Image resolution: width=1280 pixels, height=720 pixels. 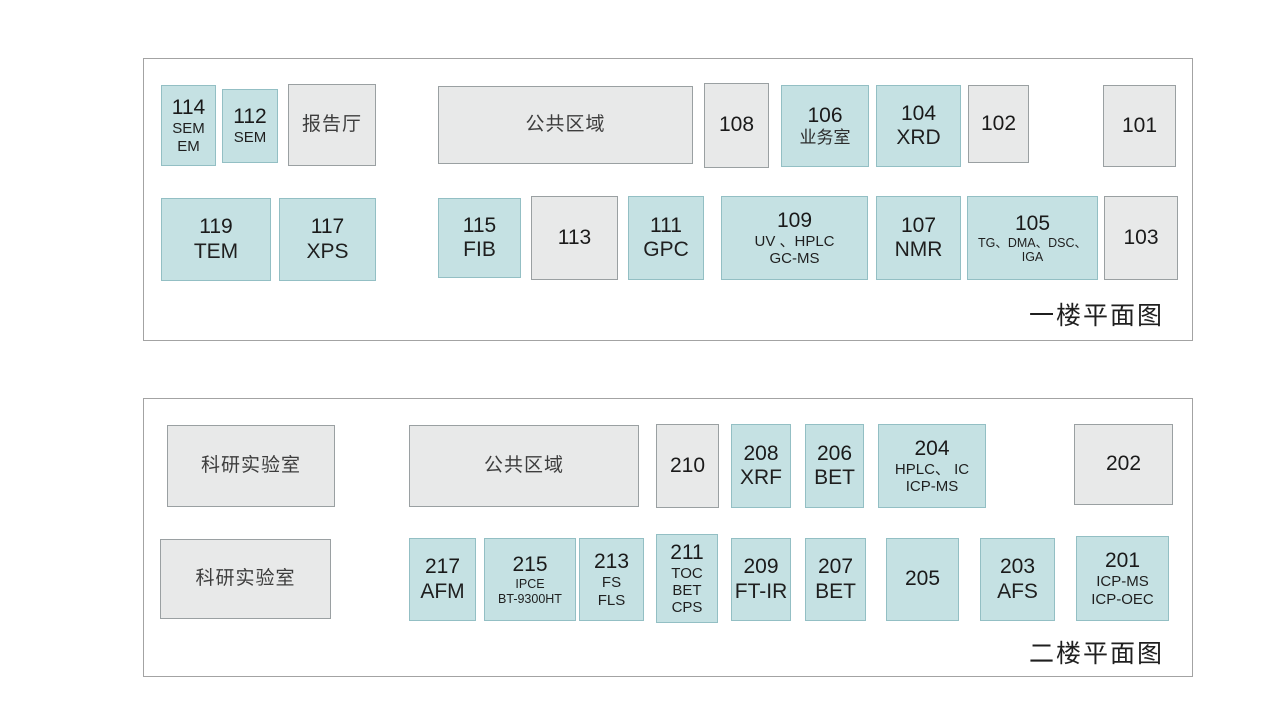 I want to click on room-sublabel: HPLC、 IC ICP-MS, so click(x=932, y=478).